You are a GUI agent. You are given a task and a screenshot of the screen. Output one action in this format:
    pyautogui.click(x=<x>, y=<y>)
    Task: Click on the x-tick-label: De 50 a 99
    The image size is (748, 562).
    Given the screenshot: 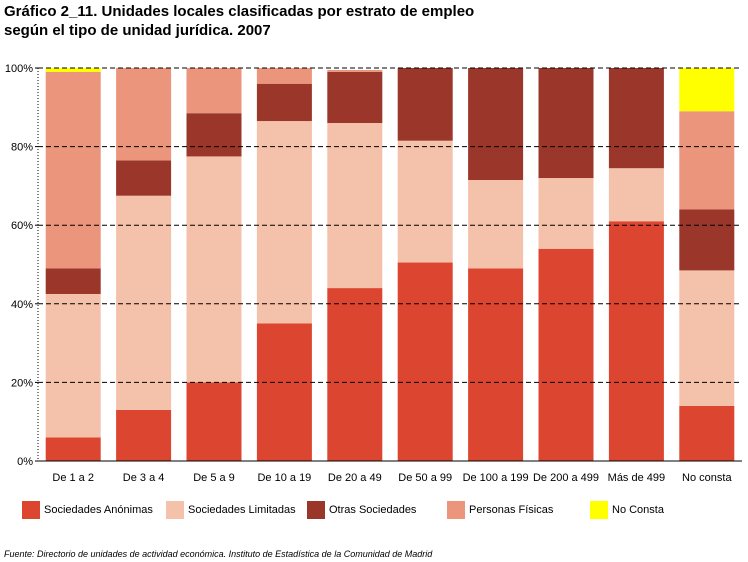 What is the action you would take?
    pyautogui.click(x=425, y=478)
    